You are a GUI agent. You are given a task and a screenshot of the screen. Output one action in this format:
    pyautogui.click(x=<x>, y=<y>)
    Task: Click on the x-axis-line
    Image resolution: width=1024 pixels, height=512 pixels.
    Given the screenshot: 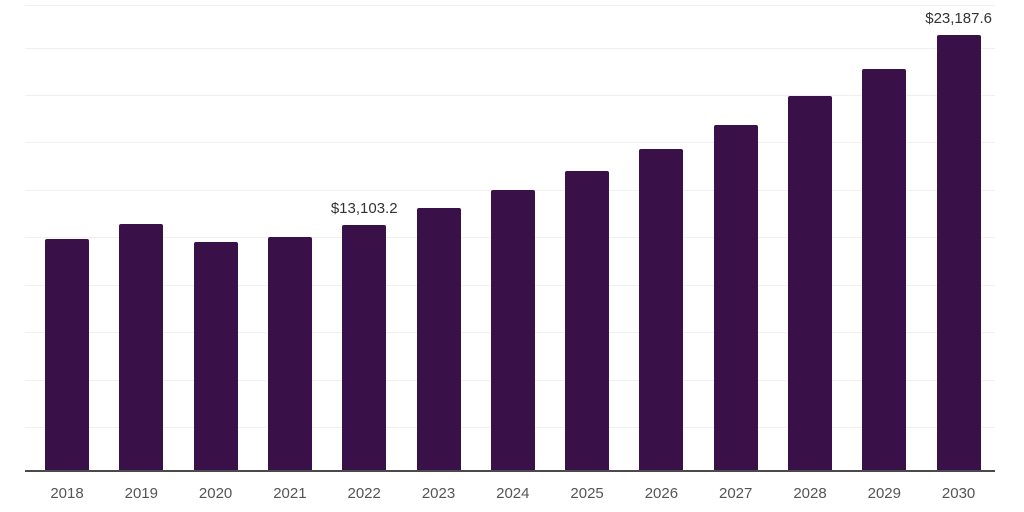 What is the action you would take?
    pyautogui.click(x=510, y=471)
    